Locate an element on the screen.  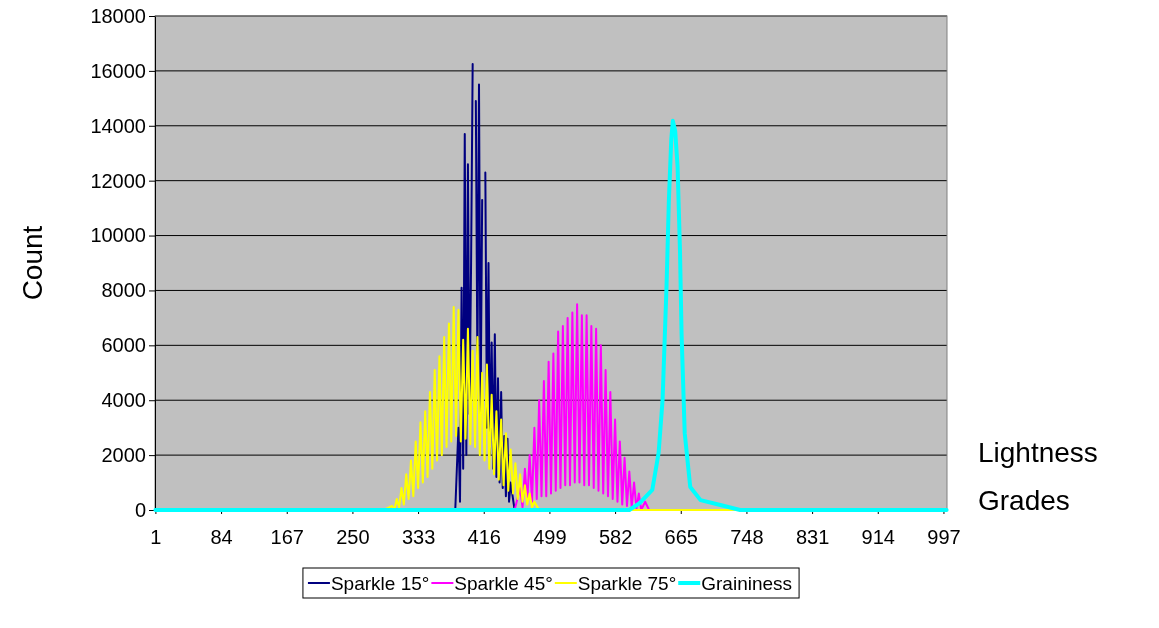
x-tick-label: 748 is located at coordinates (747, 537).